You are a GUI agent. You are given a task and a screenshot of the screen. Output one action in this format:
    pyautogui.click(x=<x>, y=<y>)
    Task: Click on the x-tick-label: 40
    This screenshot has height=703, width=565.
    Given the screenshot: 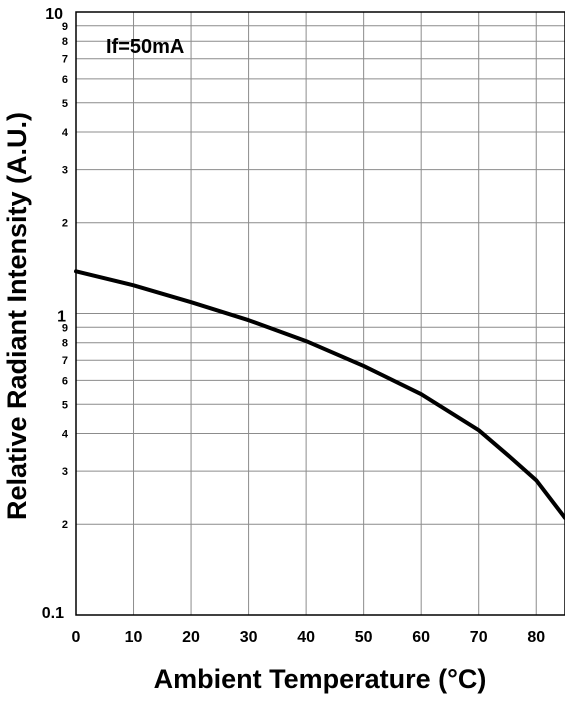 What is the action you would take?
    pyautogui.click(x=306, y=637)
    